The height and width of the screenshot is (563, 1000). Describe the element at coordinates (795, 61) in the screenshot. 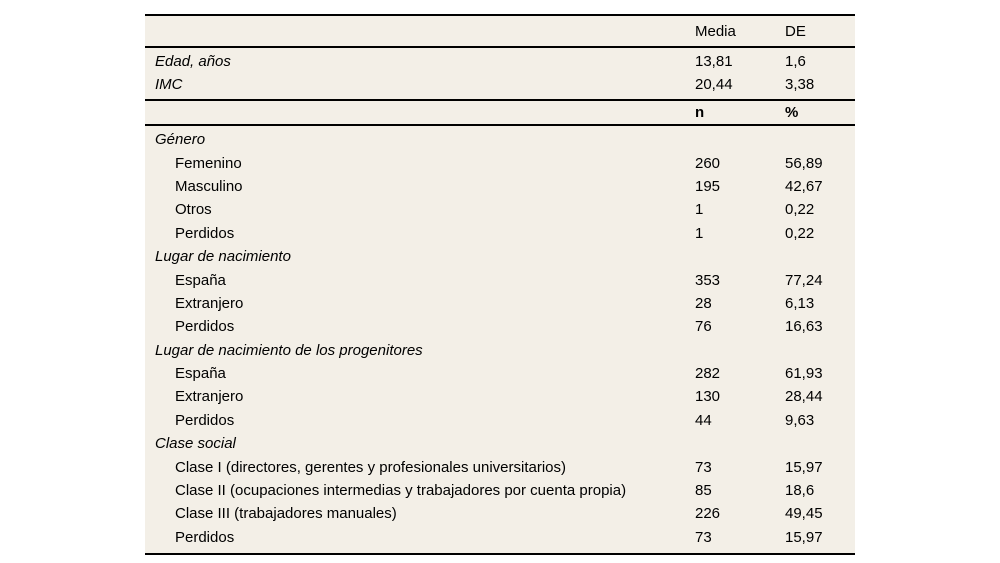

I see `row-de-value: 1,6` at that location.